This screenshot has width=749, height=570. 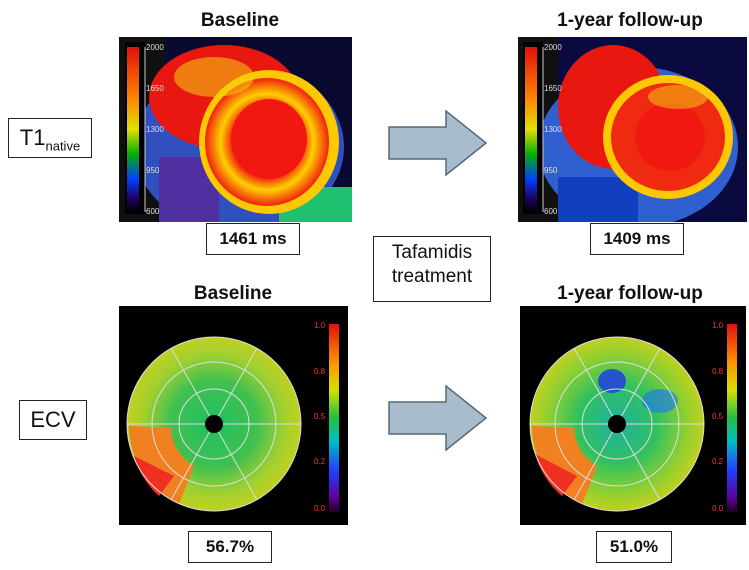 What do you see at coordinates (230, 547) in the screenshot?
I see `ecv-baseline-value: 56.7%` at bounding box center [230, 547].